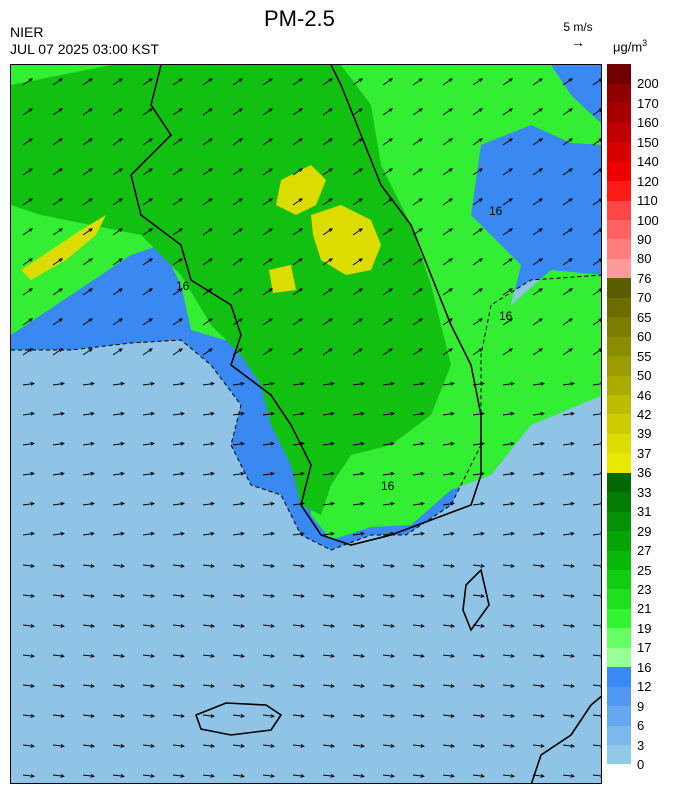 The image size is (673, 795). What do you see at coordinates (641, 706) in the screenshot?
I see `colorbar-level-label: 9` at bounding box center [641, 706].